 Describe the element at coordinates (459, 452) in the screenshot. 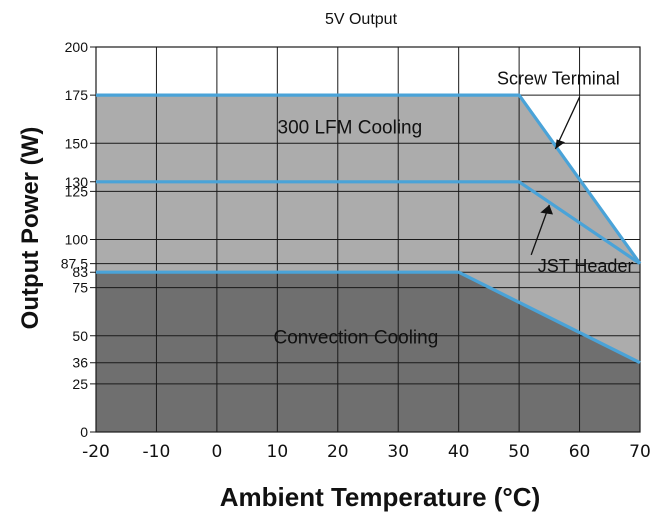

I see `x-tick-label: 40` at that location.